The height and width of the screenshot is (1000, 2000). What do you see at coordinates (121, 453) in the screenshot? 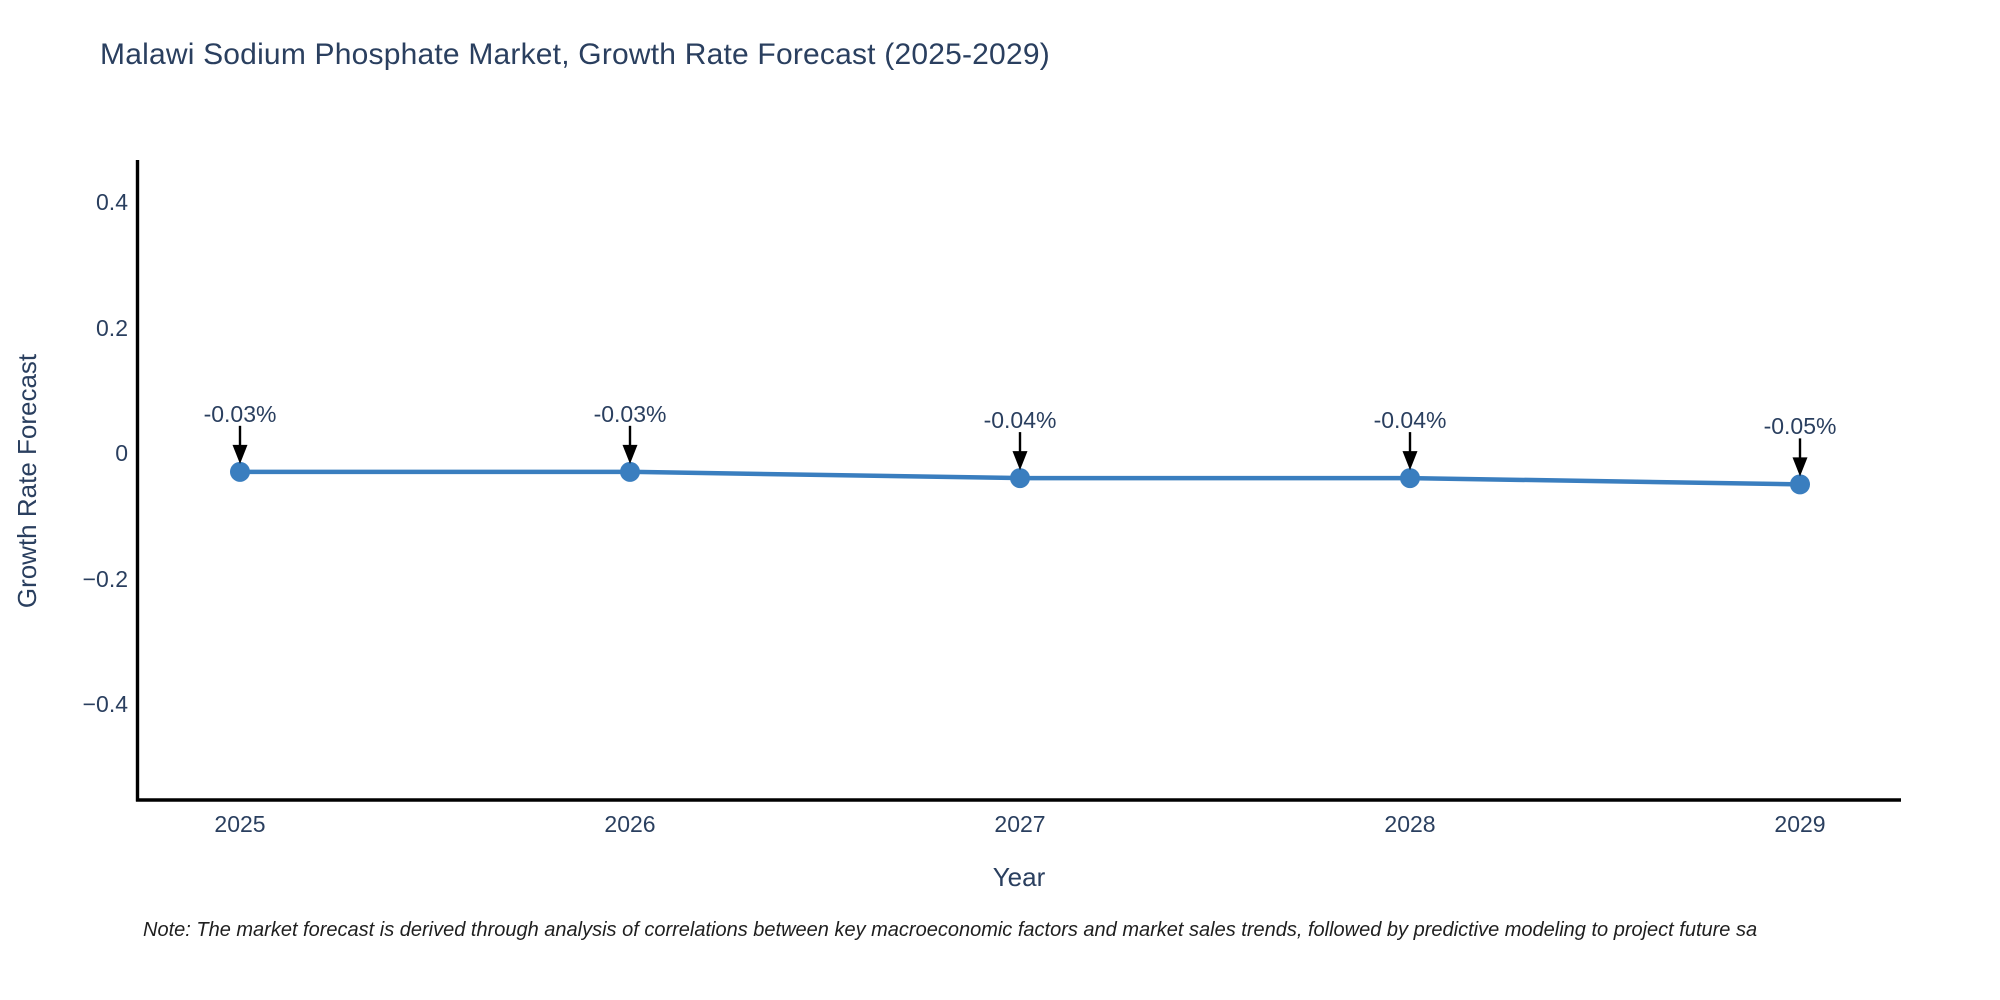
I see `y-tick-label: 0` at bounding box center [121, 453].